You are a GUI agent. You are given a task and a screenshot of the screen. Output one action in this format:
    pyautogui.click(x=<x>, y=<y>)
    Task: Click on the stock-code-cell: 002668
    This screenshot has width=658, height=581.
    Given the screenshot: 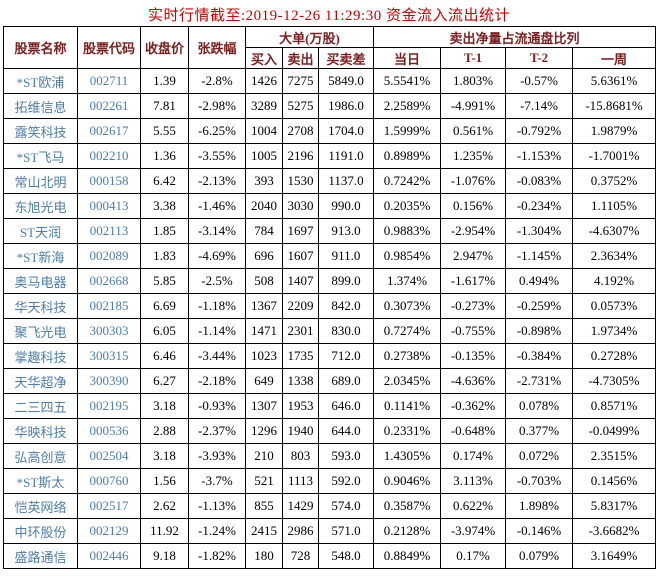 What is the action you would take?
    pyautogui.click(x=109, y=281)
    